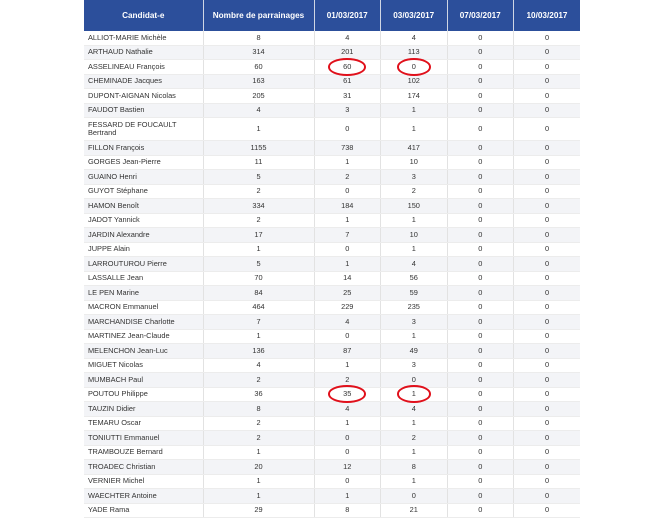  I want to click on candidate-name: TAUZIN Didier, so click(144, 409).